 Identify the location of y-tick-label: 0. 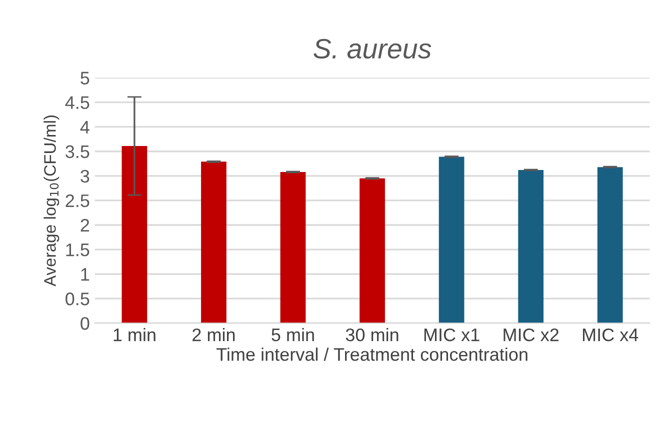
(85, 323).